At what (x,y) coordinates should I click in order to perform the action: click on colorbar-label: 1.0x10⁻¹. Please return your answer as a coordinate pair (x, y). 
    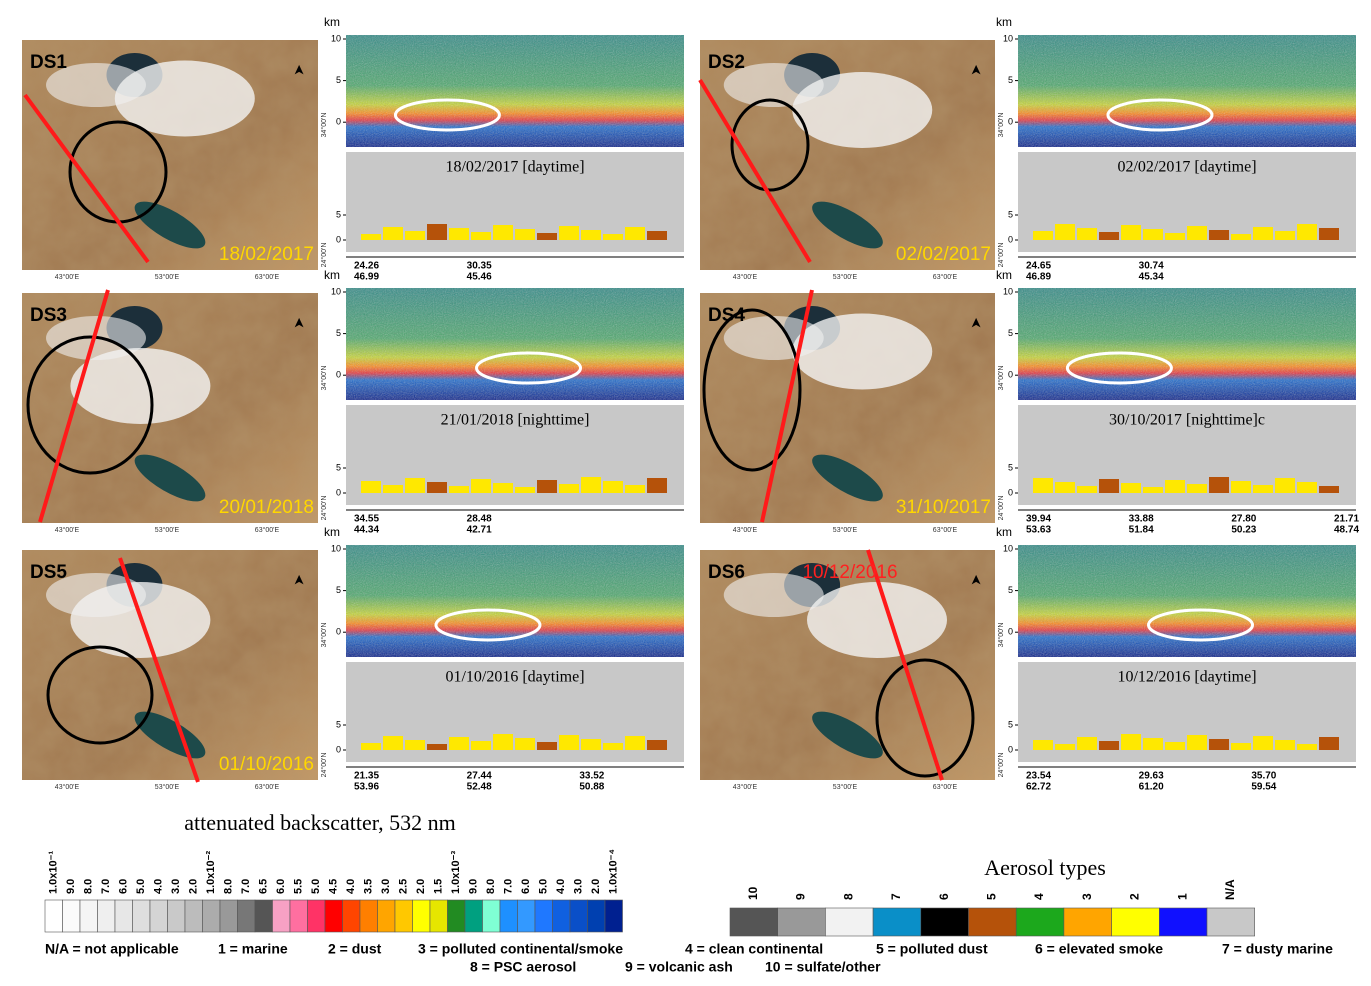
    Looking at the image, I should click on (54, 872).